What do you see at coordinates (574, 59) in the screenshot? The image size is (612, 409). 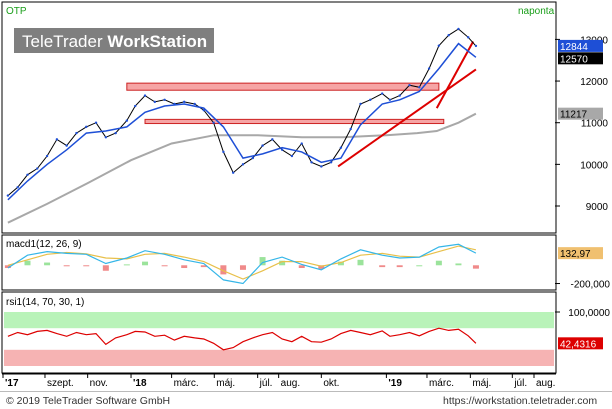 I see `last-short-ma-label: 12570` at bounding box center [574, 59].